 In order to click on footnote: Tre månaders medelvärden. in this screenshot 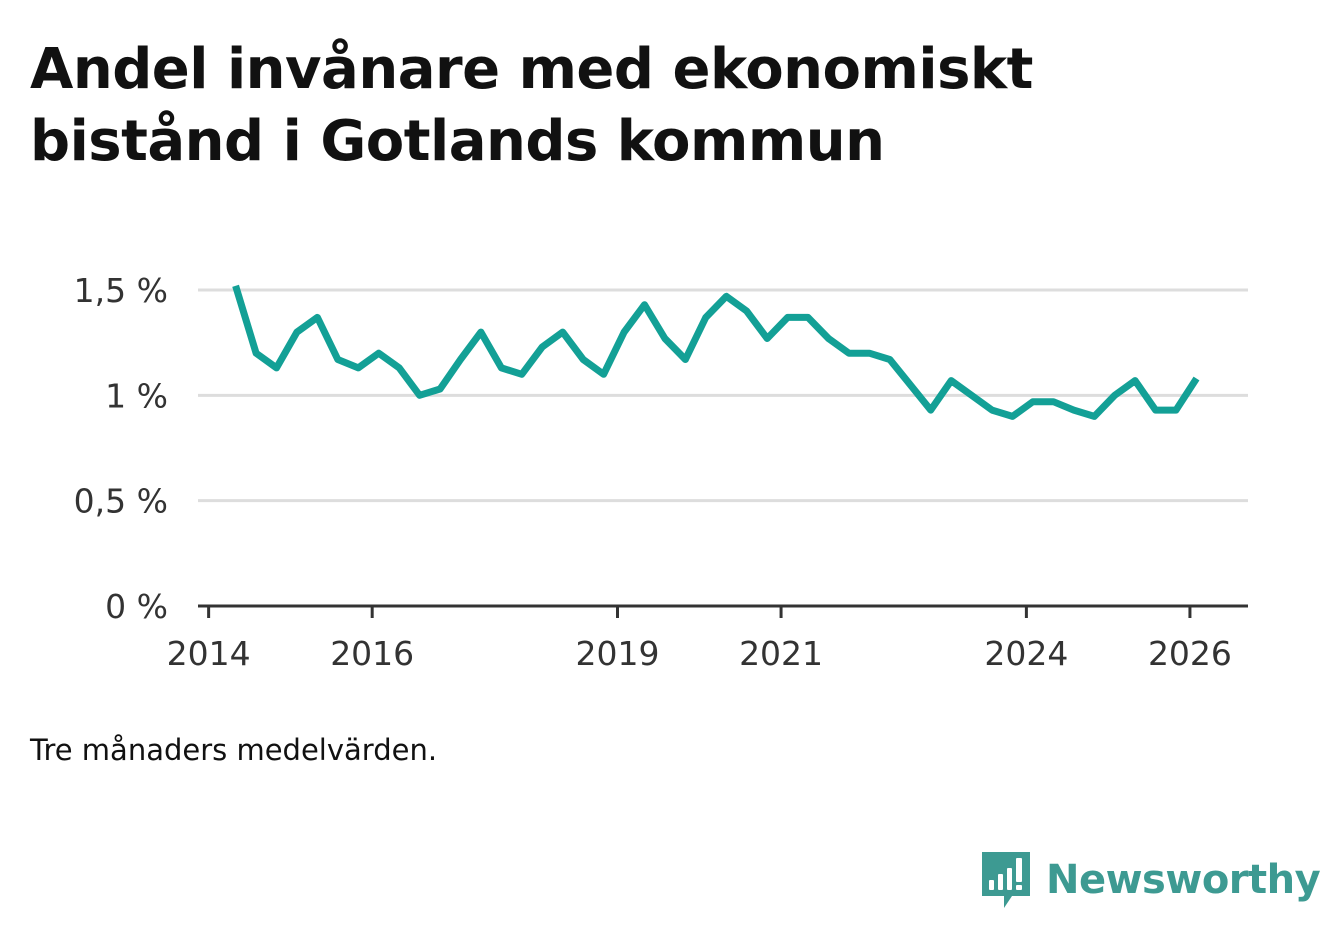, I will do `click(234, 750)`.